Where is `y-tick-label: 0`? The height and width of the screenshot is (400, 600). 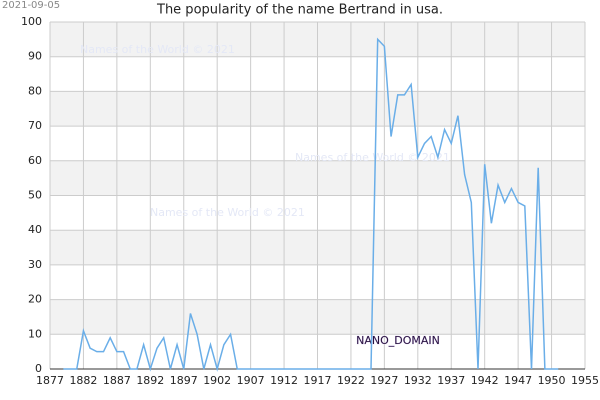 y-tick-label: 0 is located at coordinates (38, 368).